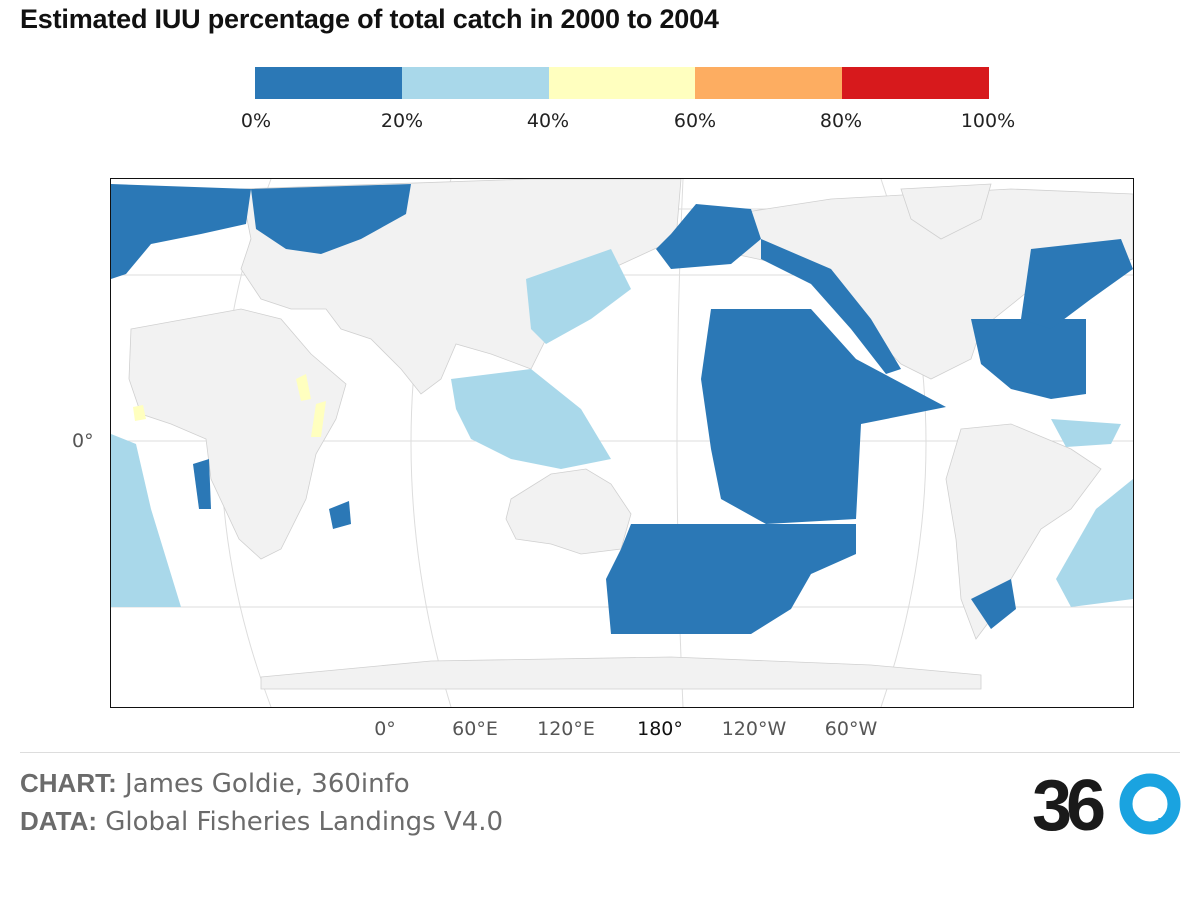  Describe the element at coordinates (1028, 359) in the screenshot. I see `zone-northwest-atlantic` at that location.